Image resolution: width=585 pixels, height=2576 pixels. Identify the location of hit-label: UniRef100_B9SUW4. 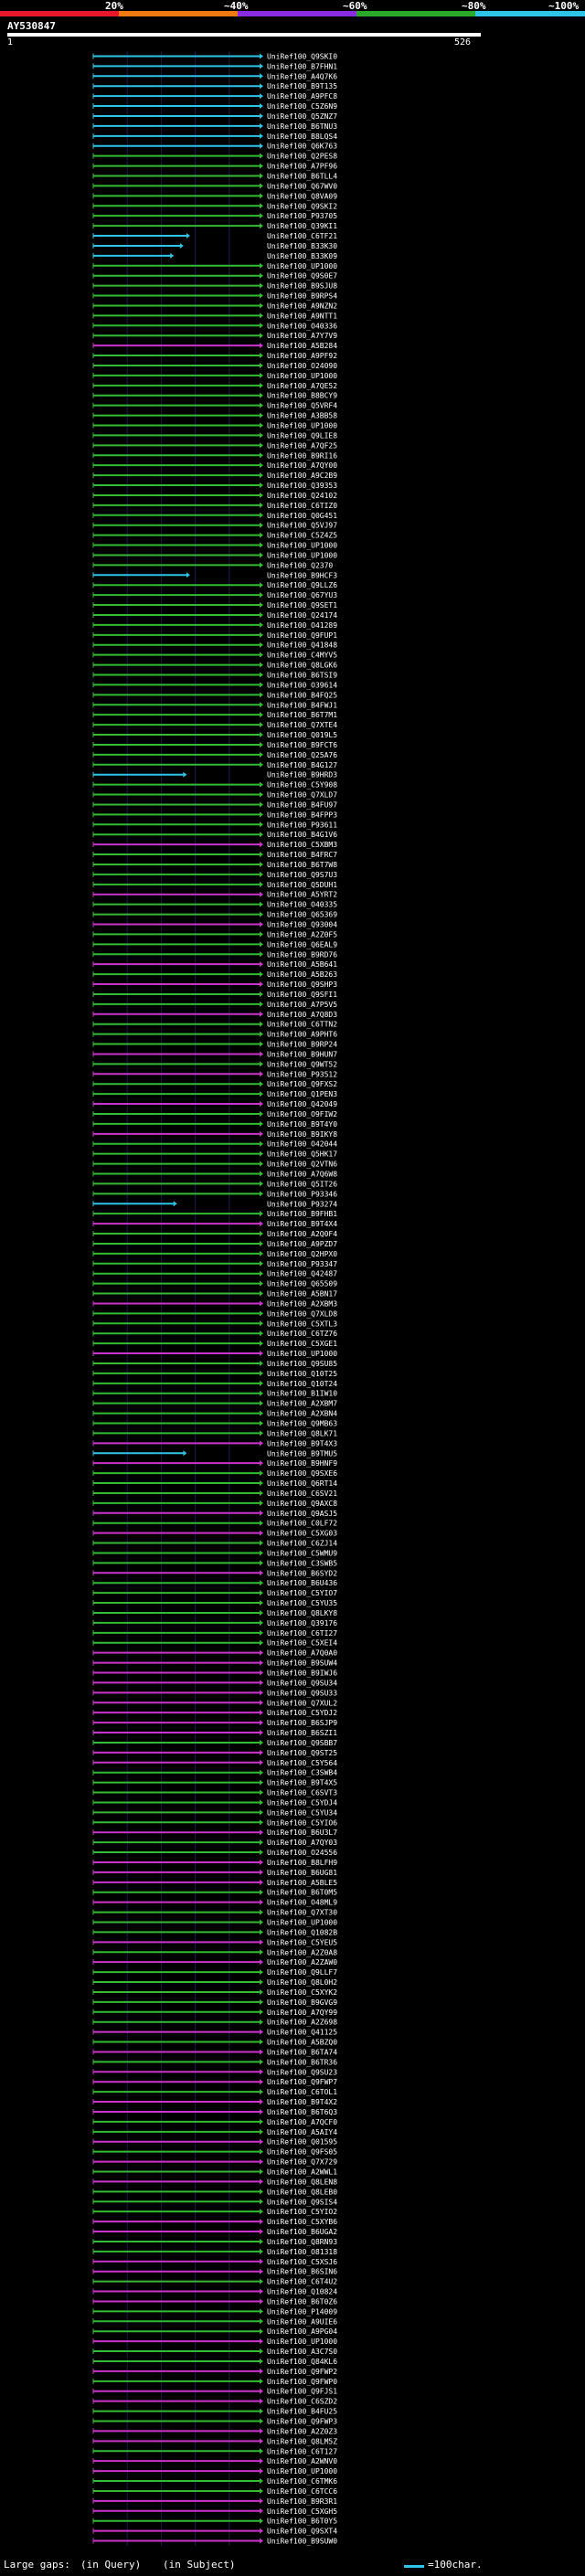
(302, 1663).